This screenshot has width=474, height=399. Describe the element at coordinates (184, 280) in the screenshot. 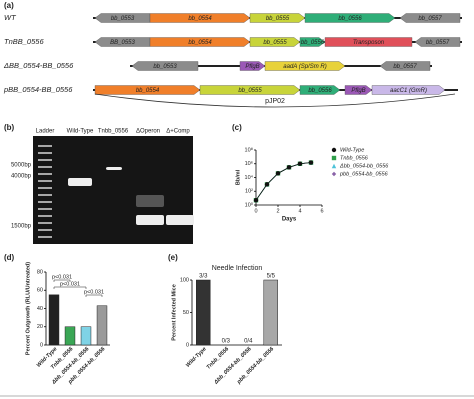

I see `y-tick-label: 100` at that location.